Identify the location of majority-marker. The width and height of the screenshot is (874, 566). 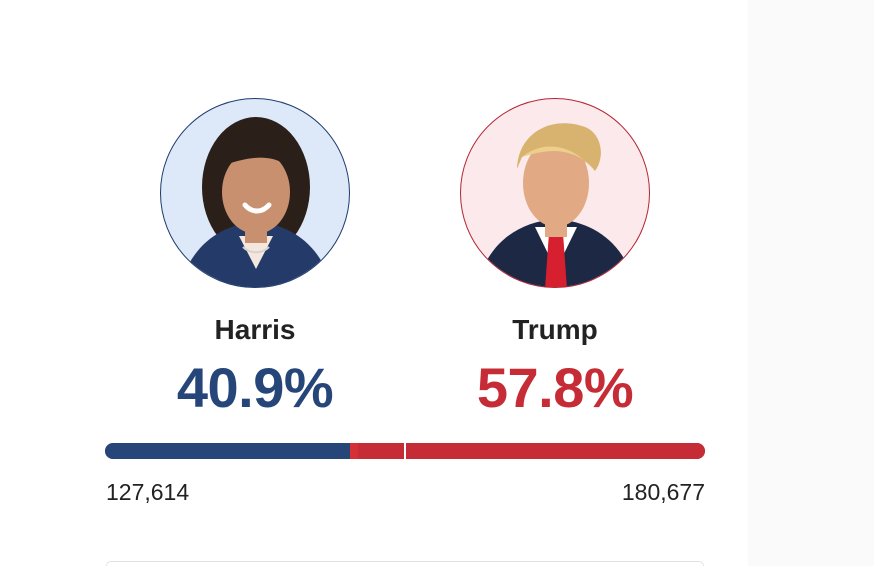
(405, 451).